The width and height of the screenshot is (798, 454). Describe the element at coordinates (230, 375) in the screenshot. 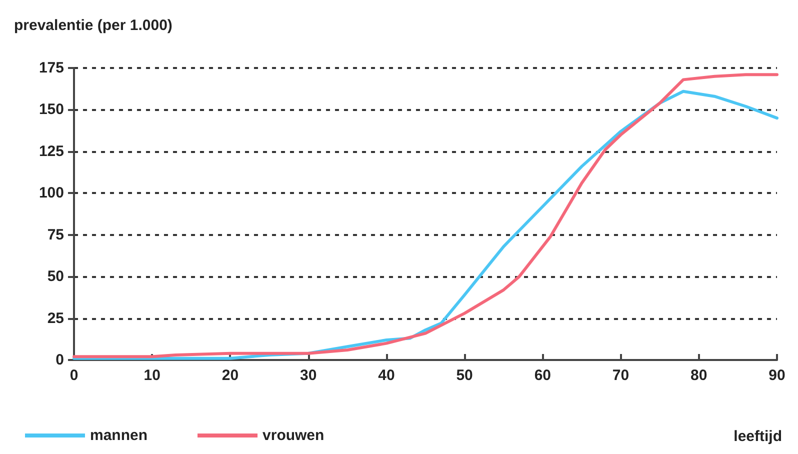

I see `x-tick-label: 20` at that location.